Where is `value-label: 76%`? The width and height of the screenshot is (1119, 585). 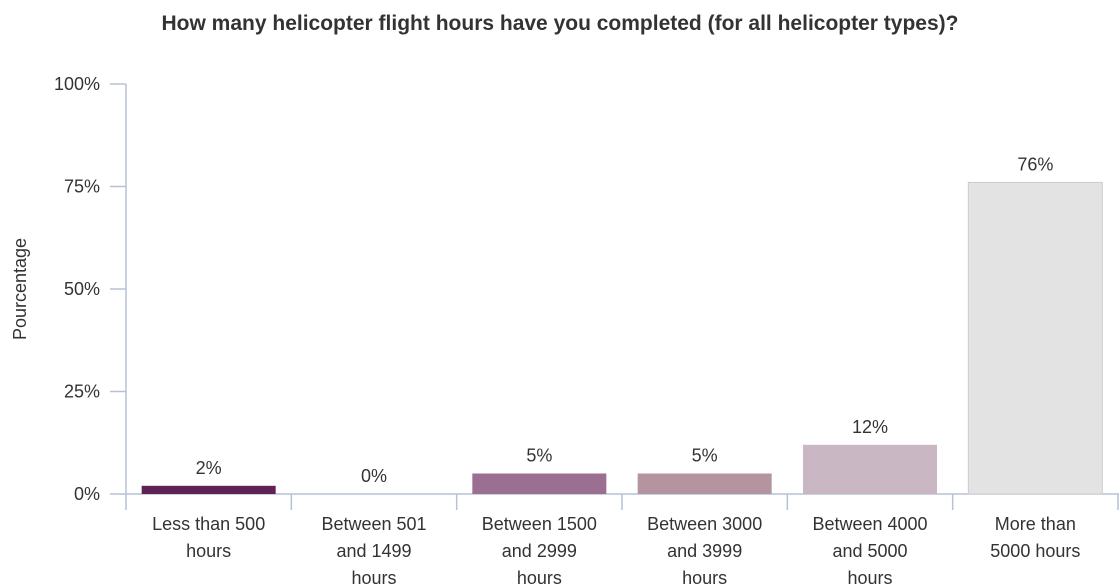
value-label: 76% is located at coordinates (1035, 164).